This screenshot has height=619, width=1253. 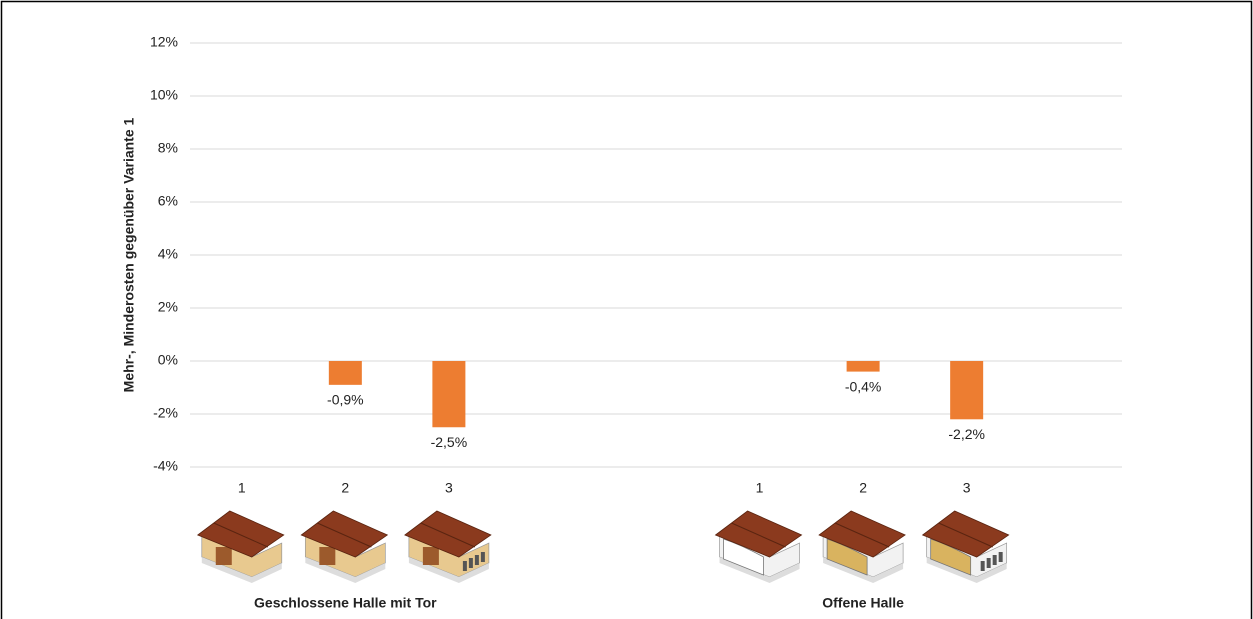 What do you see at coordinates (168, 148) in the screenshot?
I see `y-tick-label: 8%` at bounding box center [168, 148].